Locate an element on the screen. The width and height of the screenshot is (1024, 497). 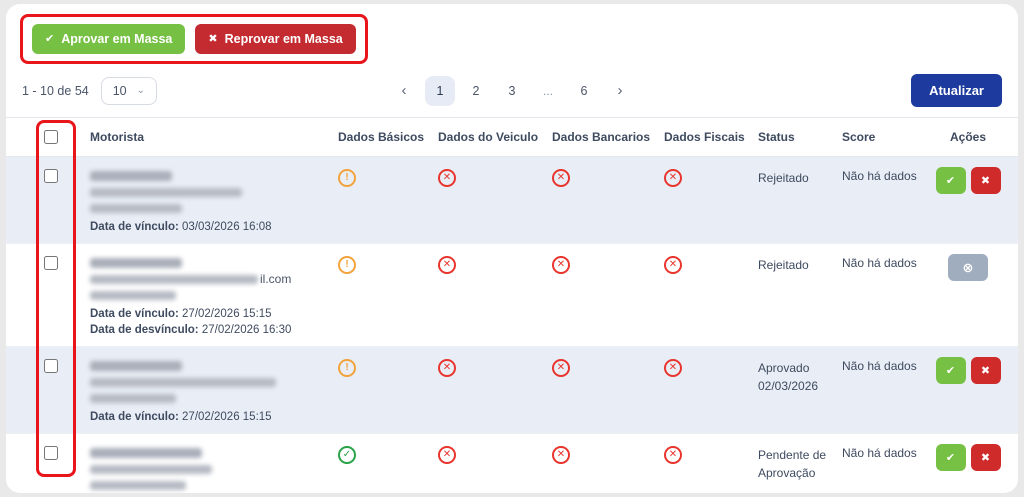
pagination-page-2: 2 is located at coordinates (476, 91).